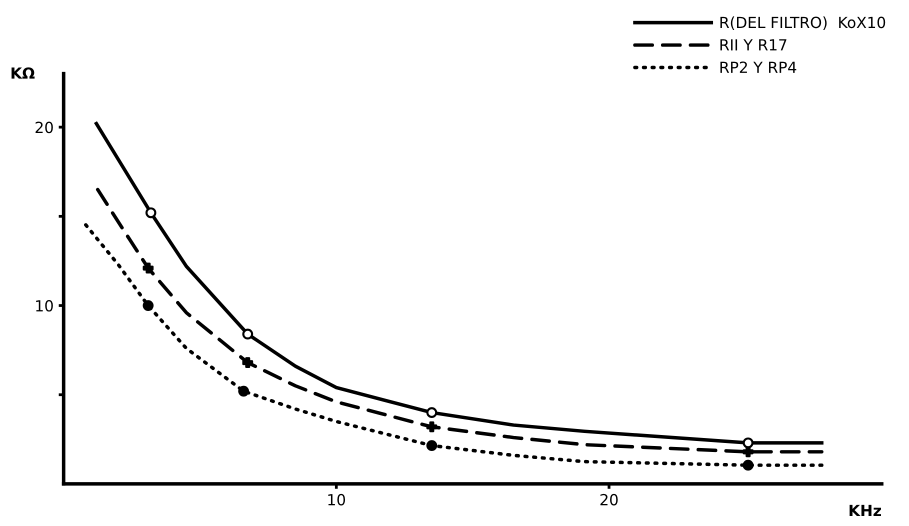 The image size is (909, 526). I want to click on legend-label: RP2 Y RP4, so click(758, 67).